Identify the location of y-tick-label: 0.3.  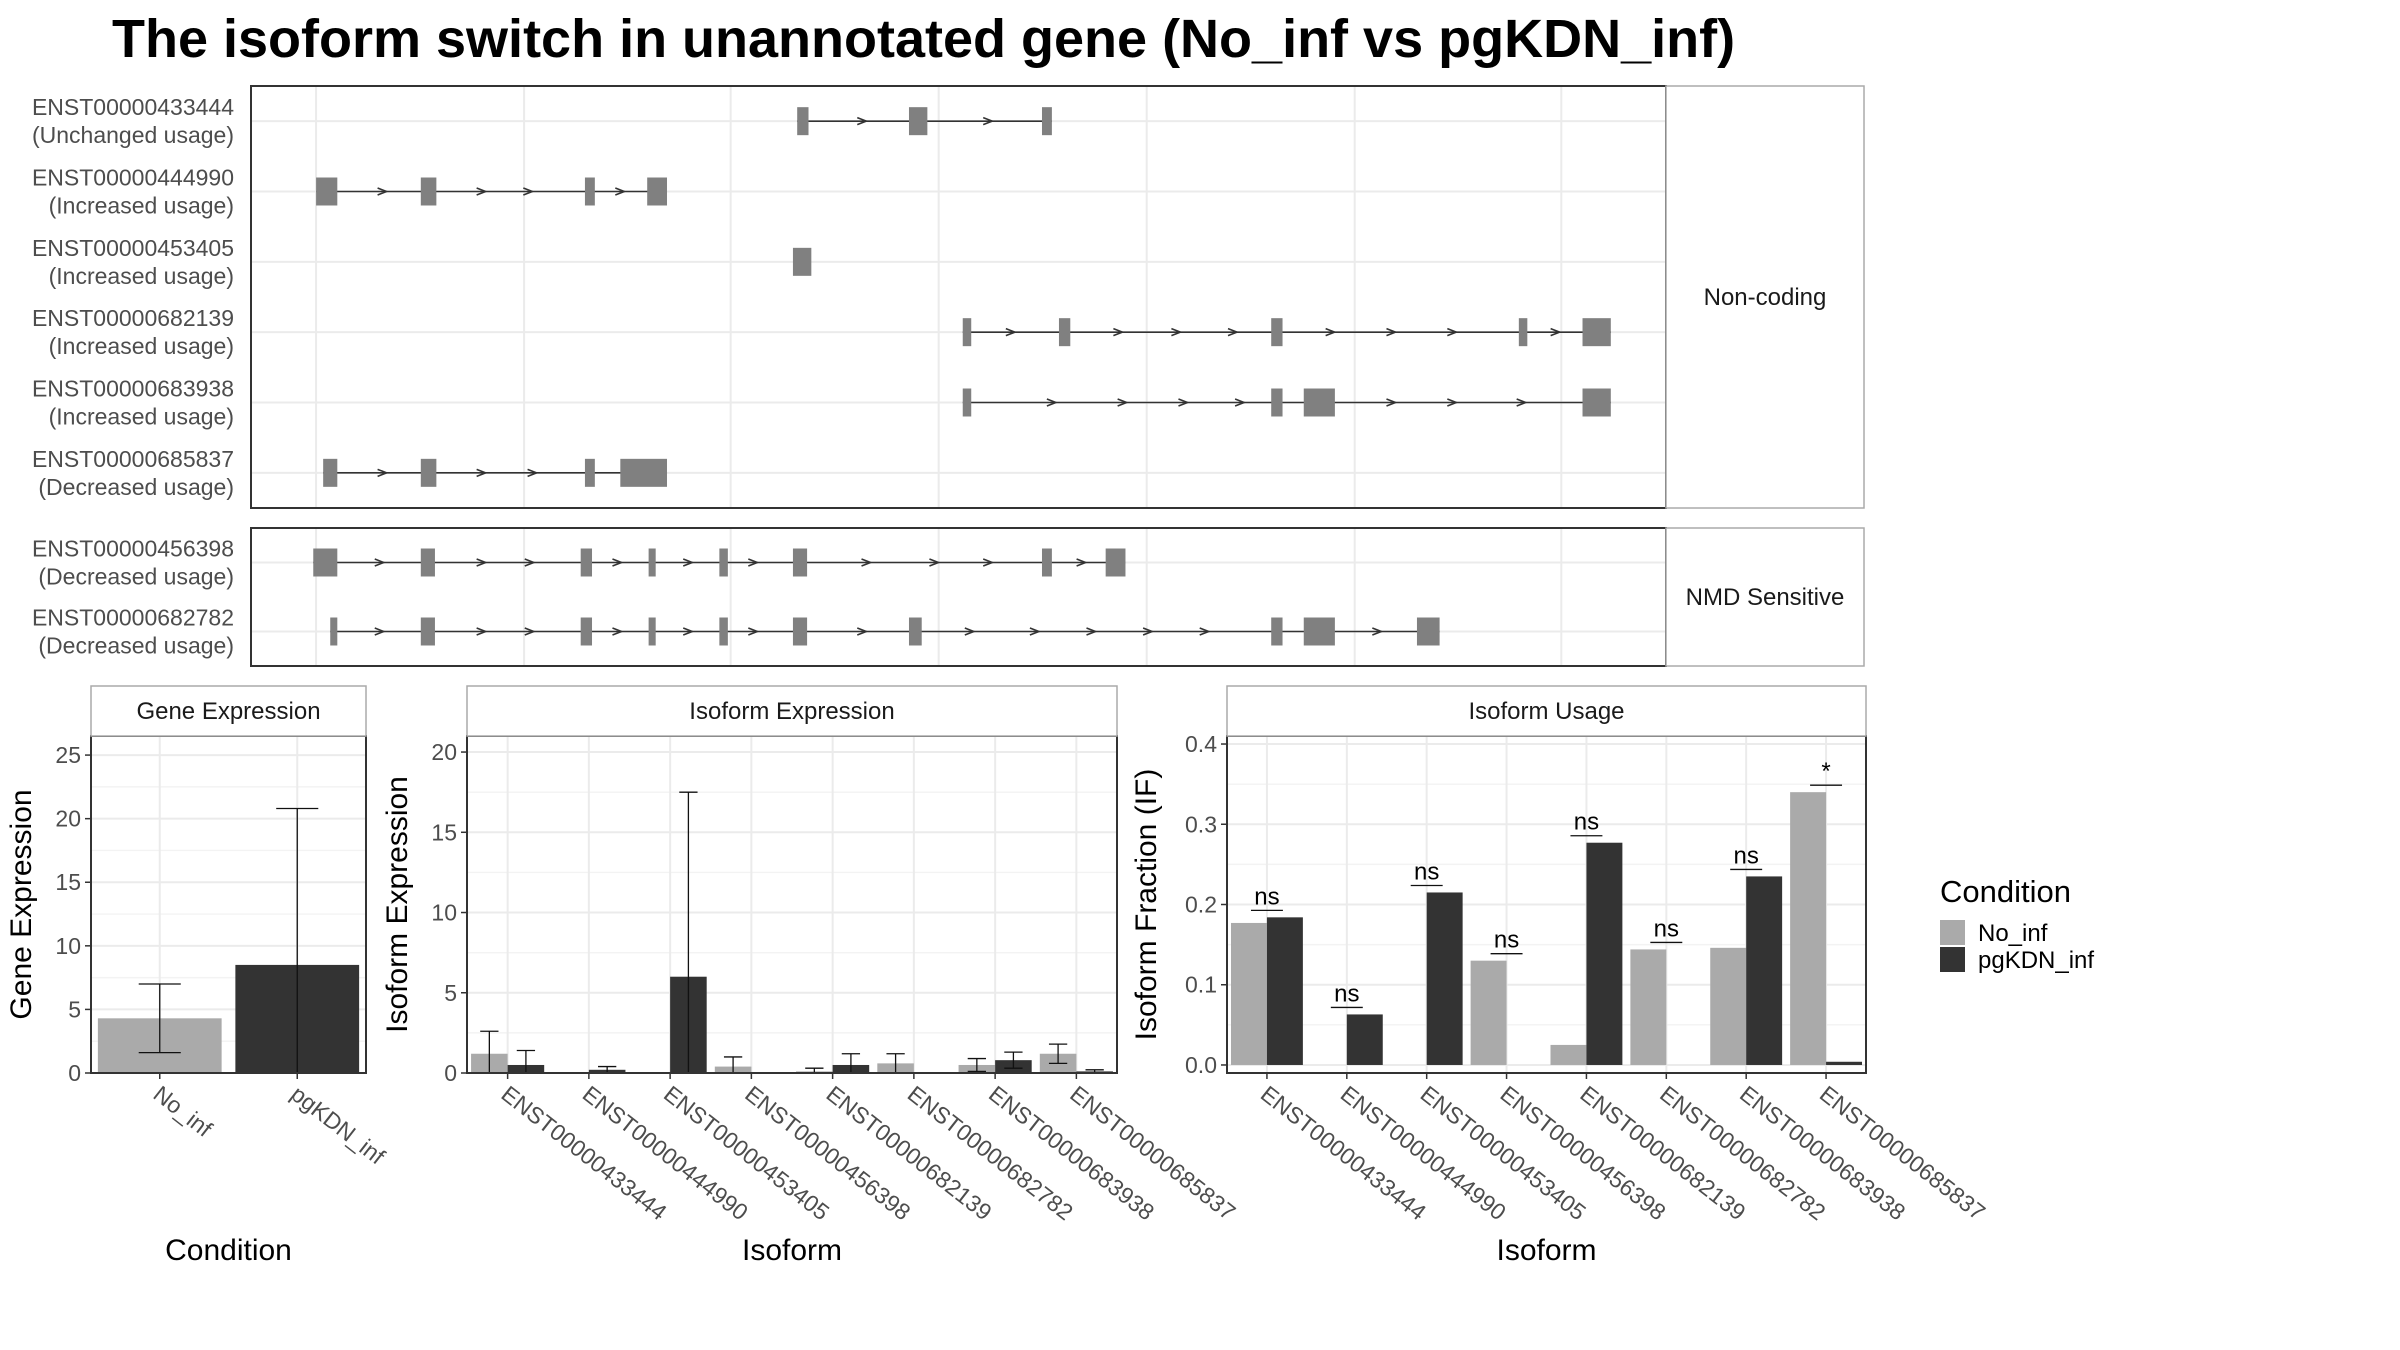
(1201, 824).